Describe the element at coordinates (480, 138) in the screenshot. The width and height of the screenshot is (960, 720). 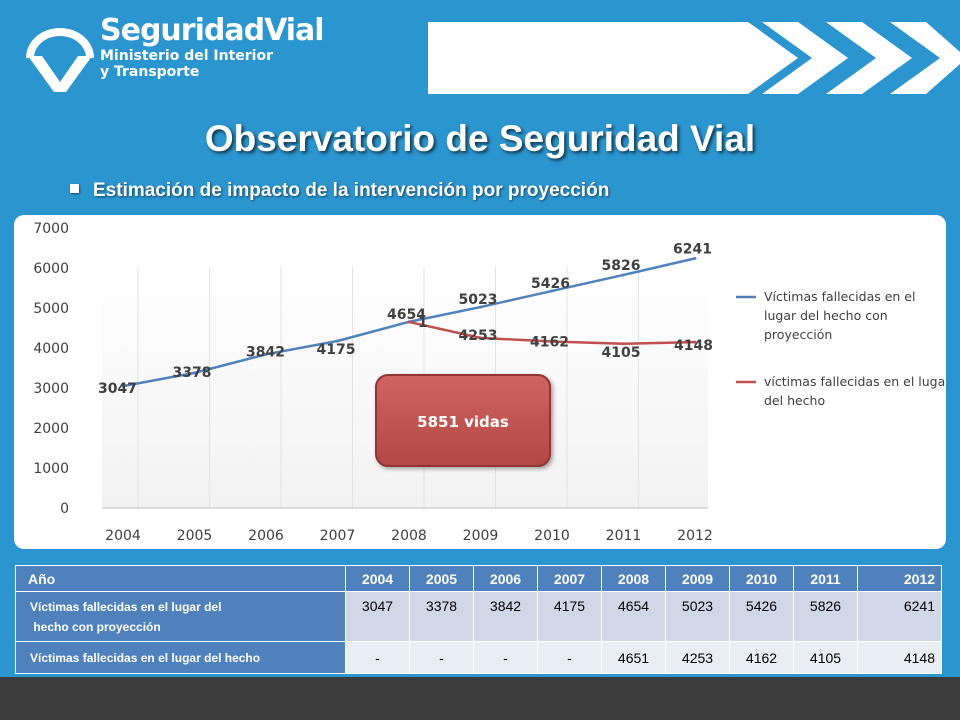
I see `page-title: Observatorio de Seguridad Vial` at that location.